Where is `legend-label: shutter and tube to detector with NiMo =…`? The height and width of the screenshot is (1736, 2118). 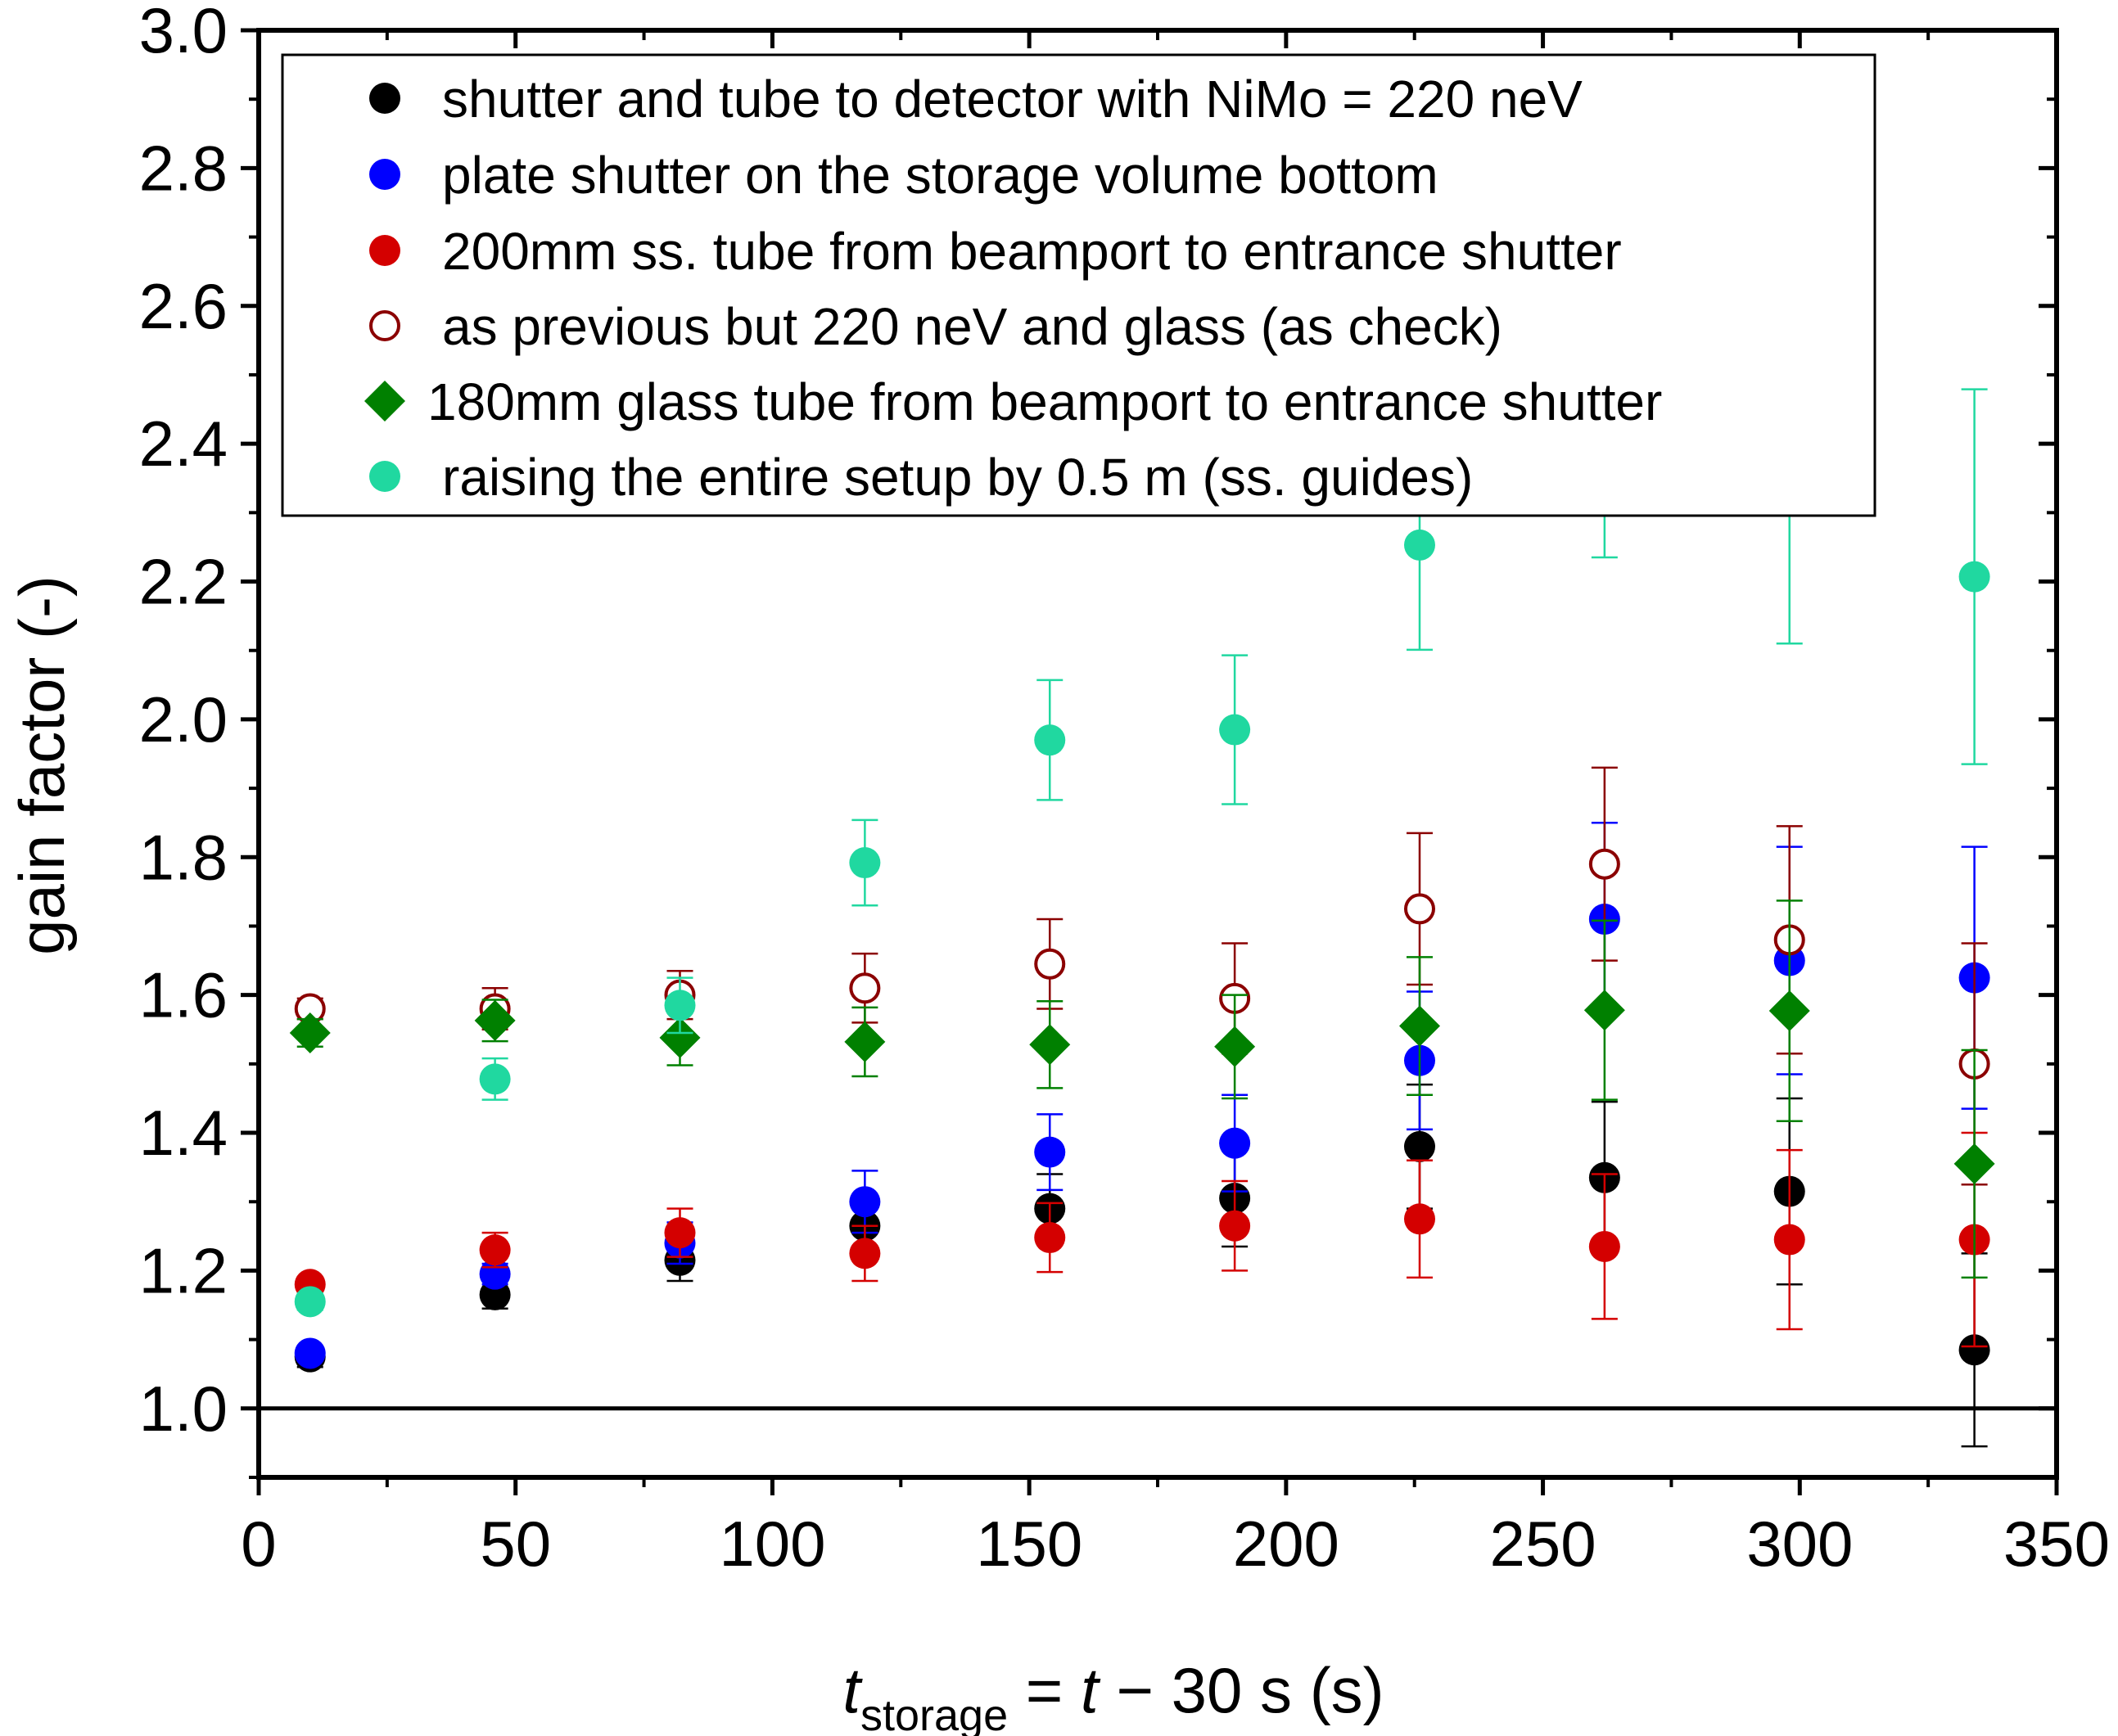
legend-label: shutter and tube to detector with NiMo =… is located at coordinates (1012, 99).